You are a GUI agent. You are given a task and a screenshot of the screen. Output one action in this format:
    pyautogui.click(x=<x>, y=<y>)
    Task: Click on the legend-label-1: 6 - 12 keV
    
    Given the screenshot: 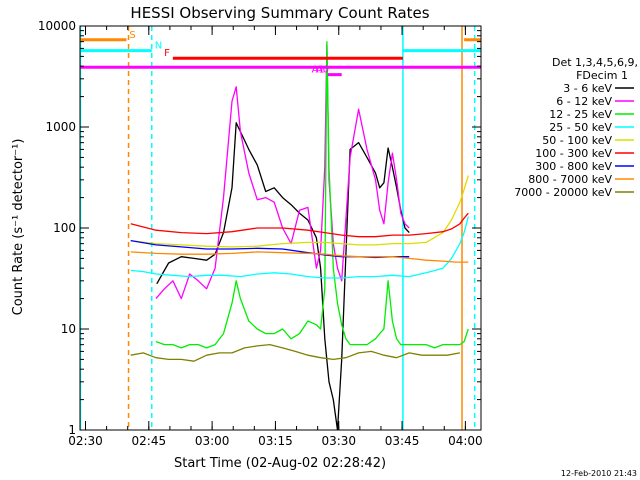 What is the action you would take?
    pyautogui.click(x=584, y=101)
    